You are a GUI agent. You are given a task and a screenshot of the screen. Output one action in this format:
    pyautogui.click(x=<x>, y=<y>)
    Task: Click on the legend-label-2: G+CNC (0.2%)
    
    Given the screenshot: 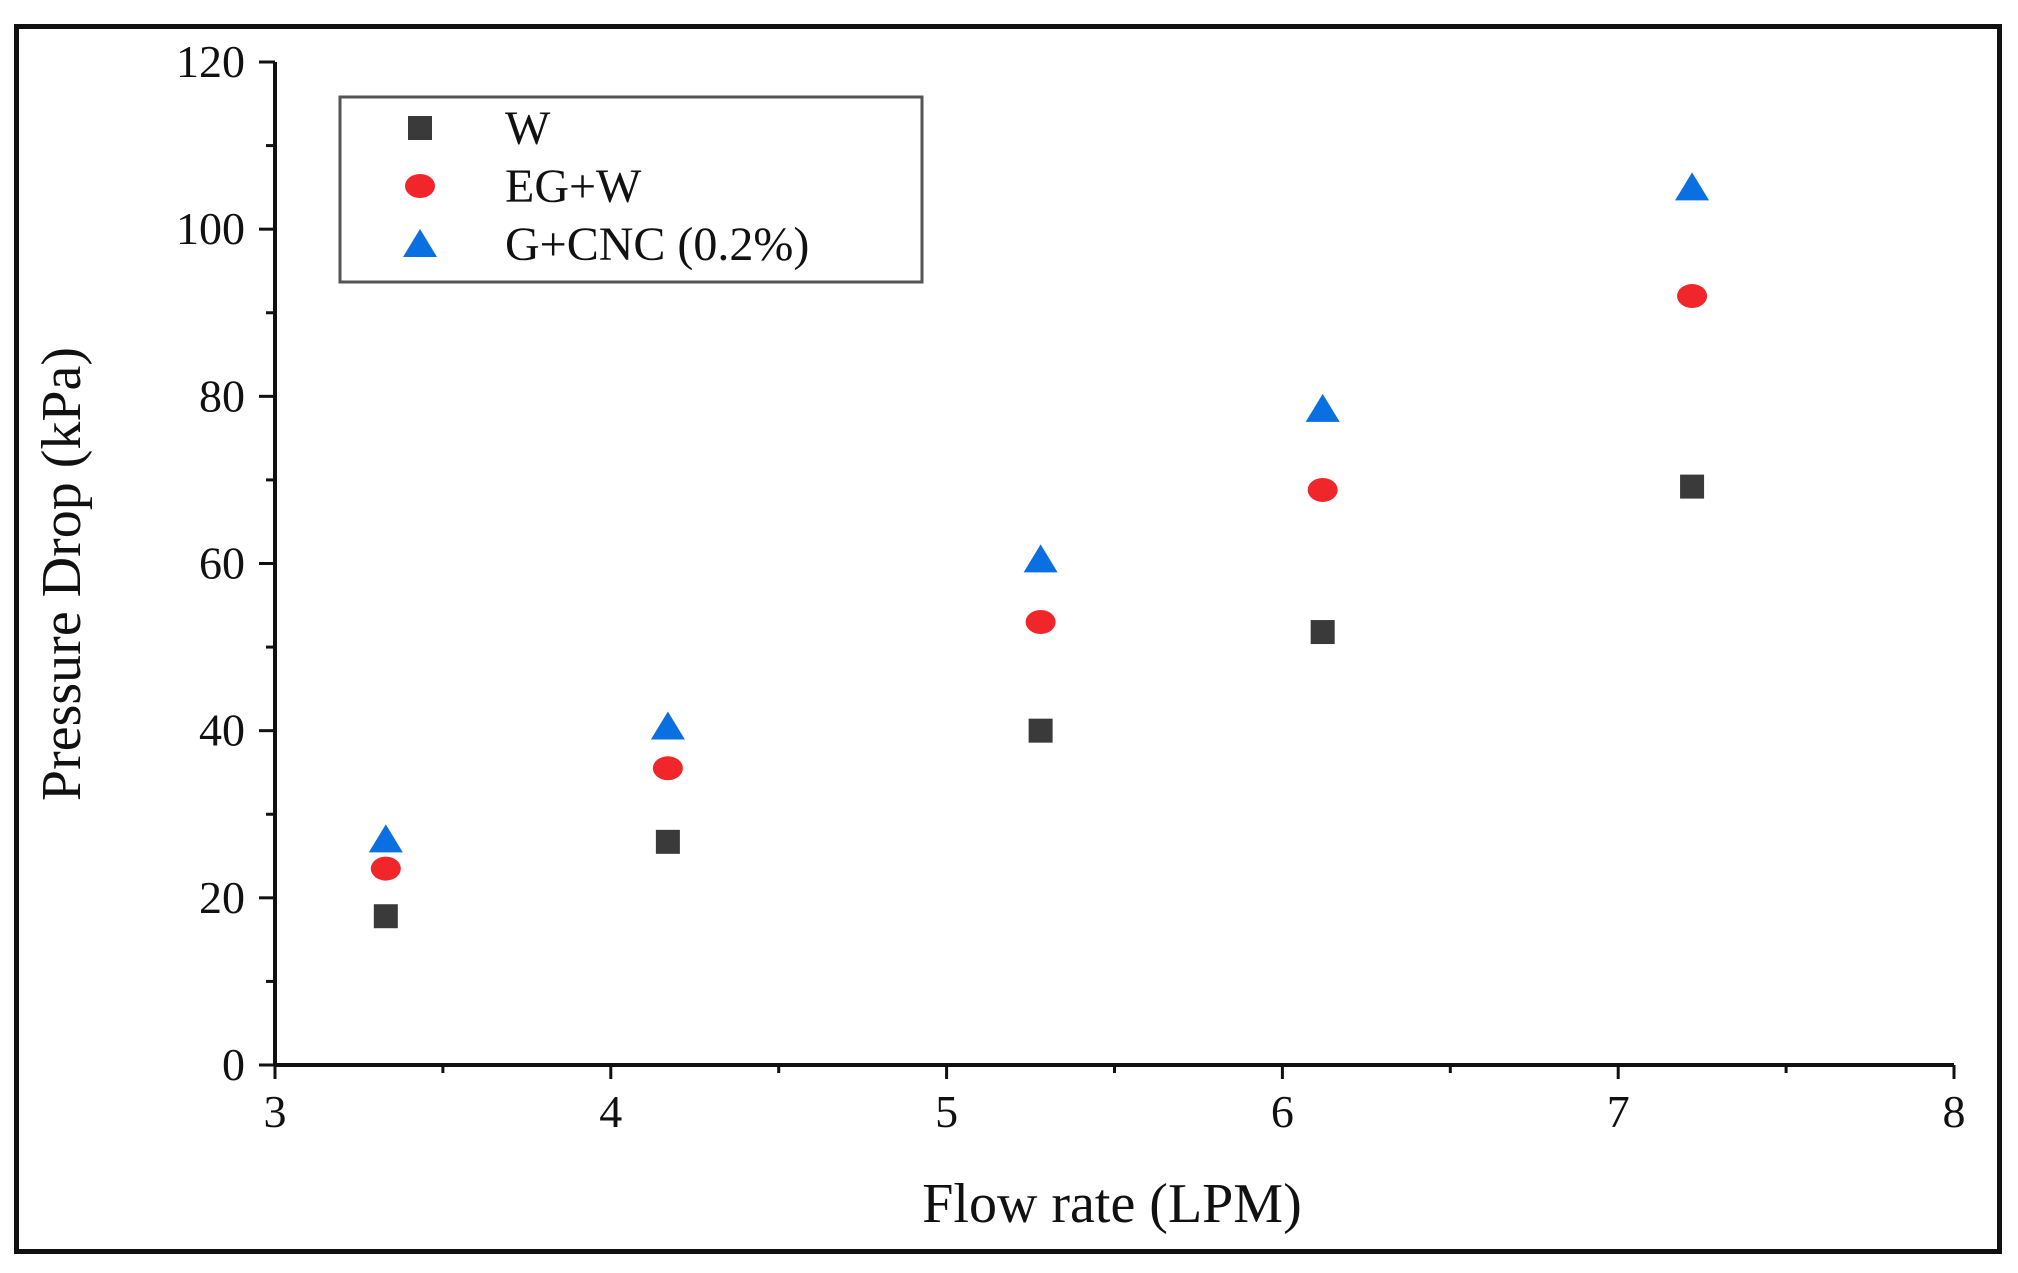 What is the action you would take?
    pyautogui.click(x=657, y=244)
    